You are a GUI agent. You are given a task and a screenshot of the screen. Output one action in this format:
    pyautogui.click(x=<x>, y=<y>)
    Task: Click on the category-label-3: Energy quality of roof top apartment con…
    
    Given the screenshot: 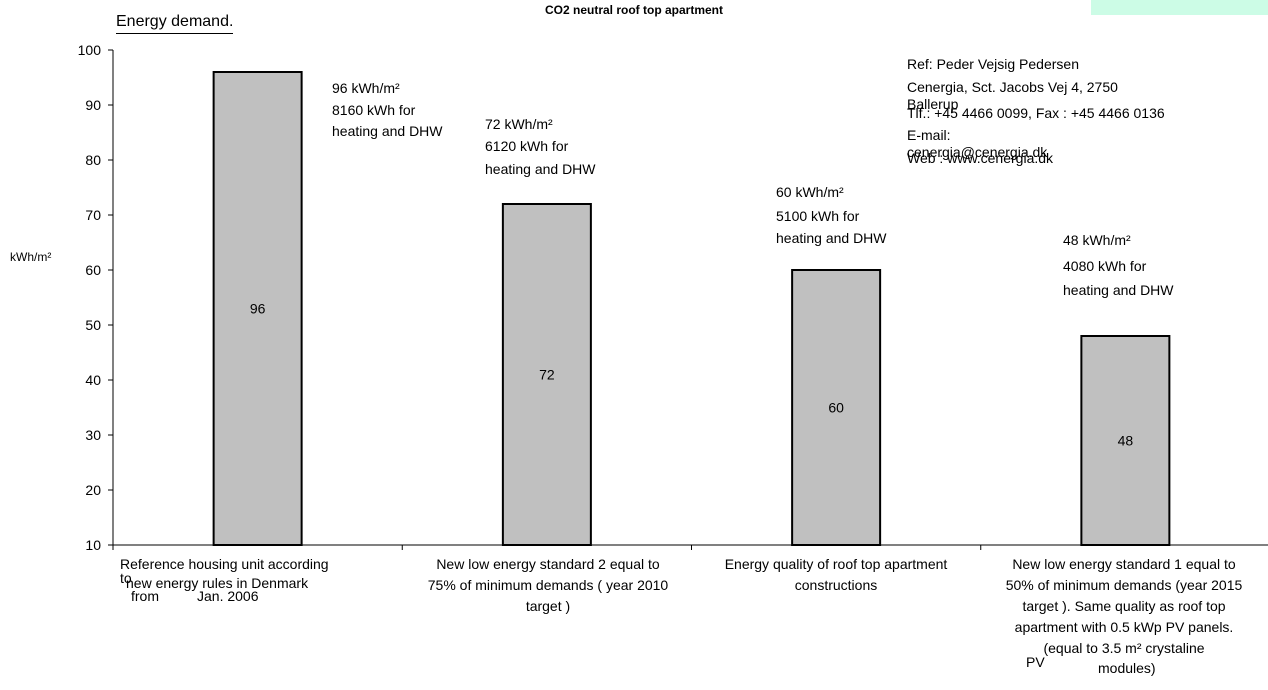 What is the action you would take?
    pyautogui.click(x=836, y=575)
    